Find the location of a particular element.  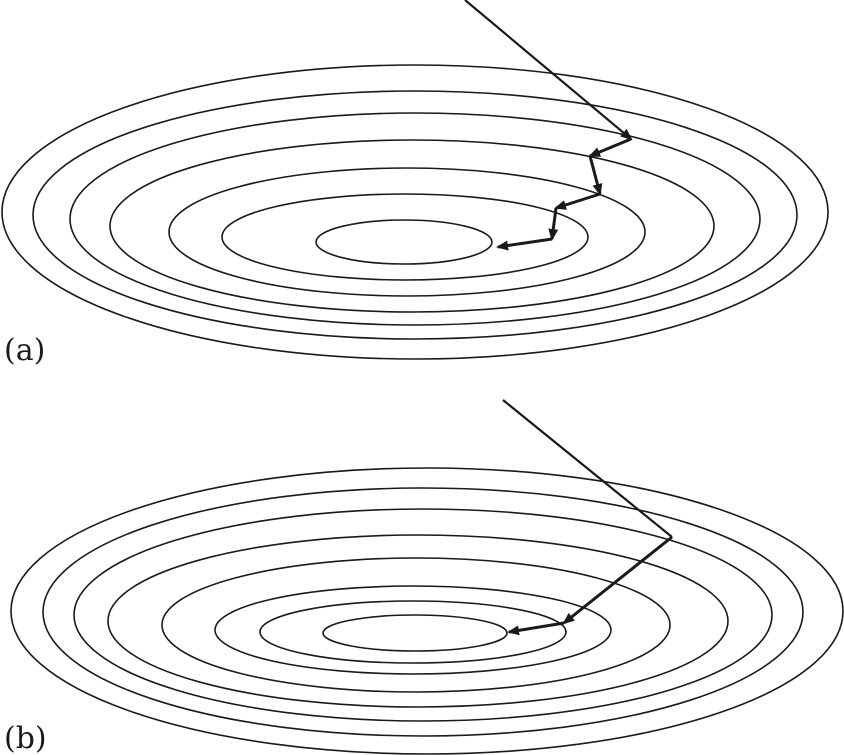

panel-b-entry-line is located at coordinates (587, 468).